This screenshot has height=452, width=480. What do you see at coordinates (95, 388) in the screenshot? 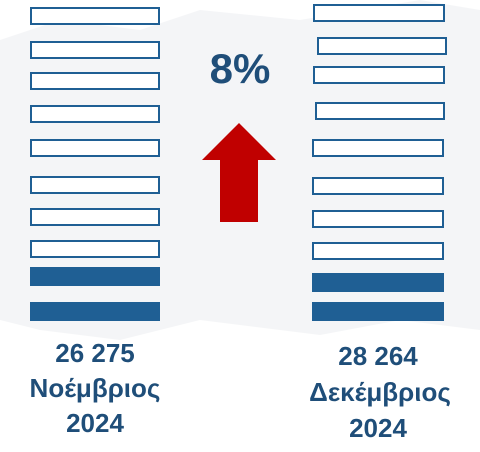
I see `left-month: Νοέμβριος` at bounding box center [95, 388].